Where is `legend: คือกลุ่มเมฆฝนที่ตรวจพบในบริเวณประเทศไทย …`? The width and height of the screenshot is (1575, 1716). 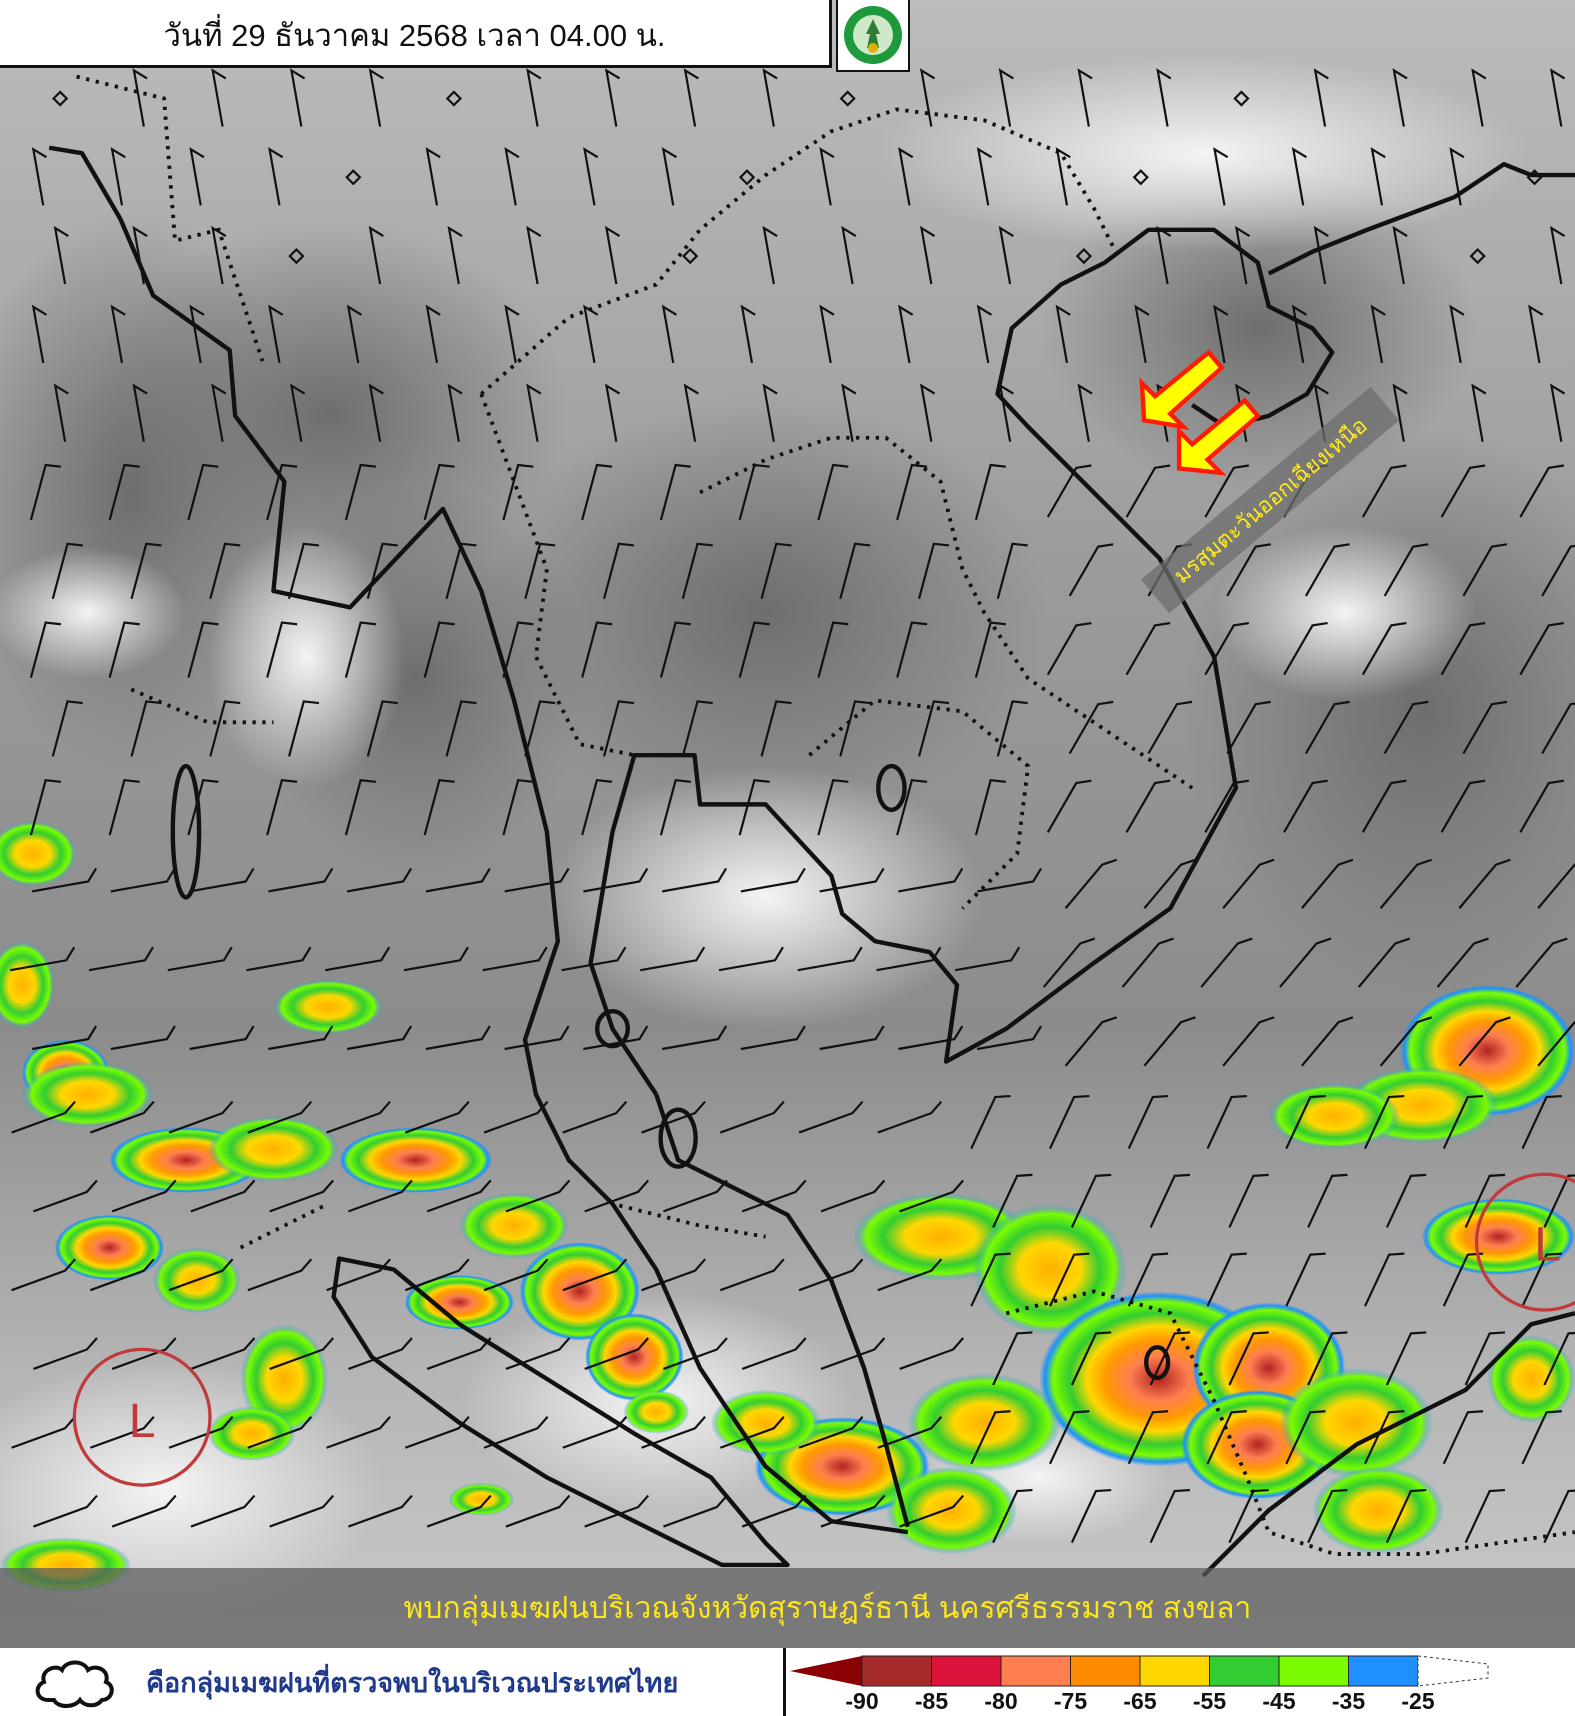
legend: คือกลุ่มเมฆฝนที่ตรวจพบในบริเวณประเทศไทย … is located at coordinates (787, 1682).